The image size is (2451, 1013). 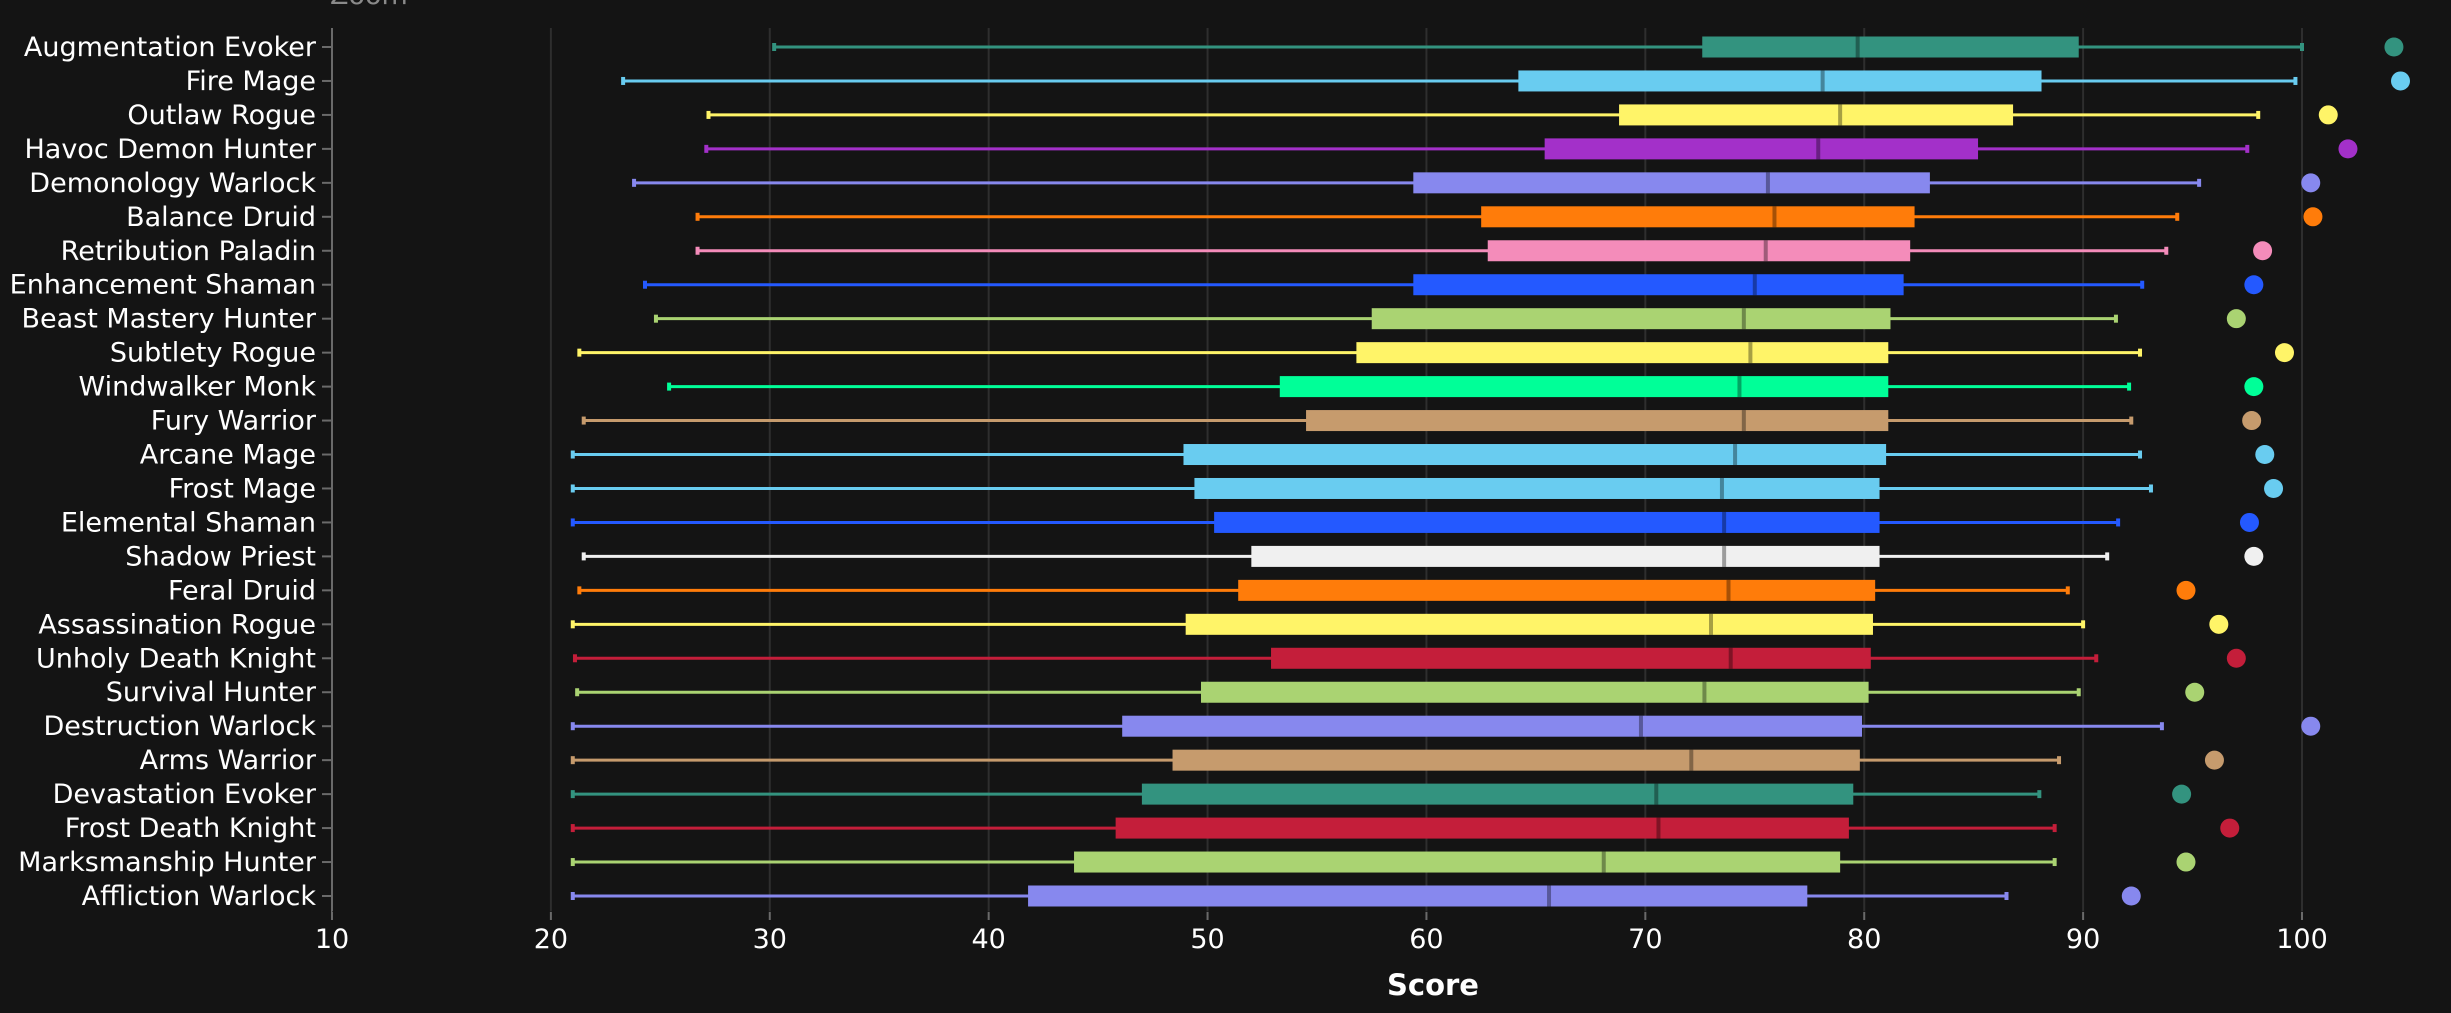 I want to click on y-tick-label: Fury Warrior, so click(x=234, y=421).